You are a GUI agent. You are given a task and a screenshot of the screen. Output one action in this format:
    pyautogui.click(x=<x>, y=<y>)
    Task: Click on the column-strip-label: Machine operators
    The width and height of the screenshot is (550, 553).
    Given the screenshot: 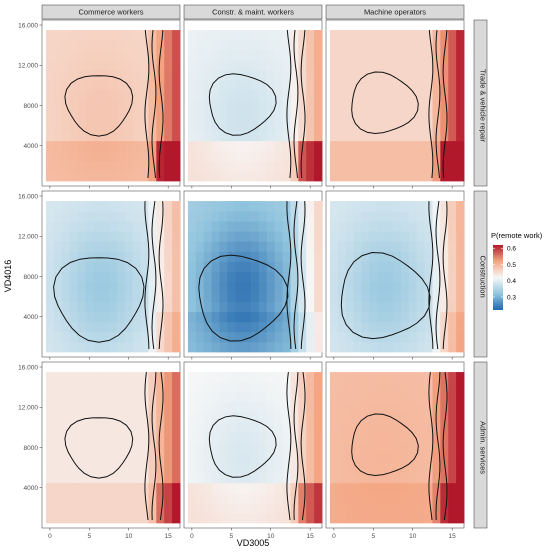 What is the action you would take?
    pyautogui.click(x=395, y=12)
    